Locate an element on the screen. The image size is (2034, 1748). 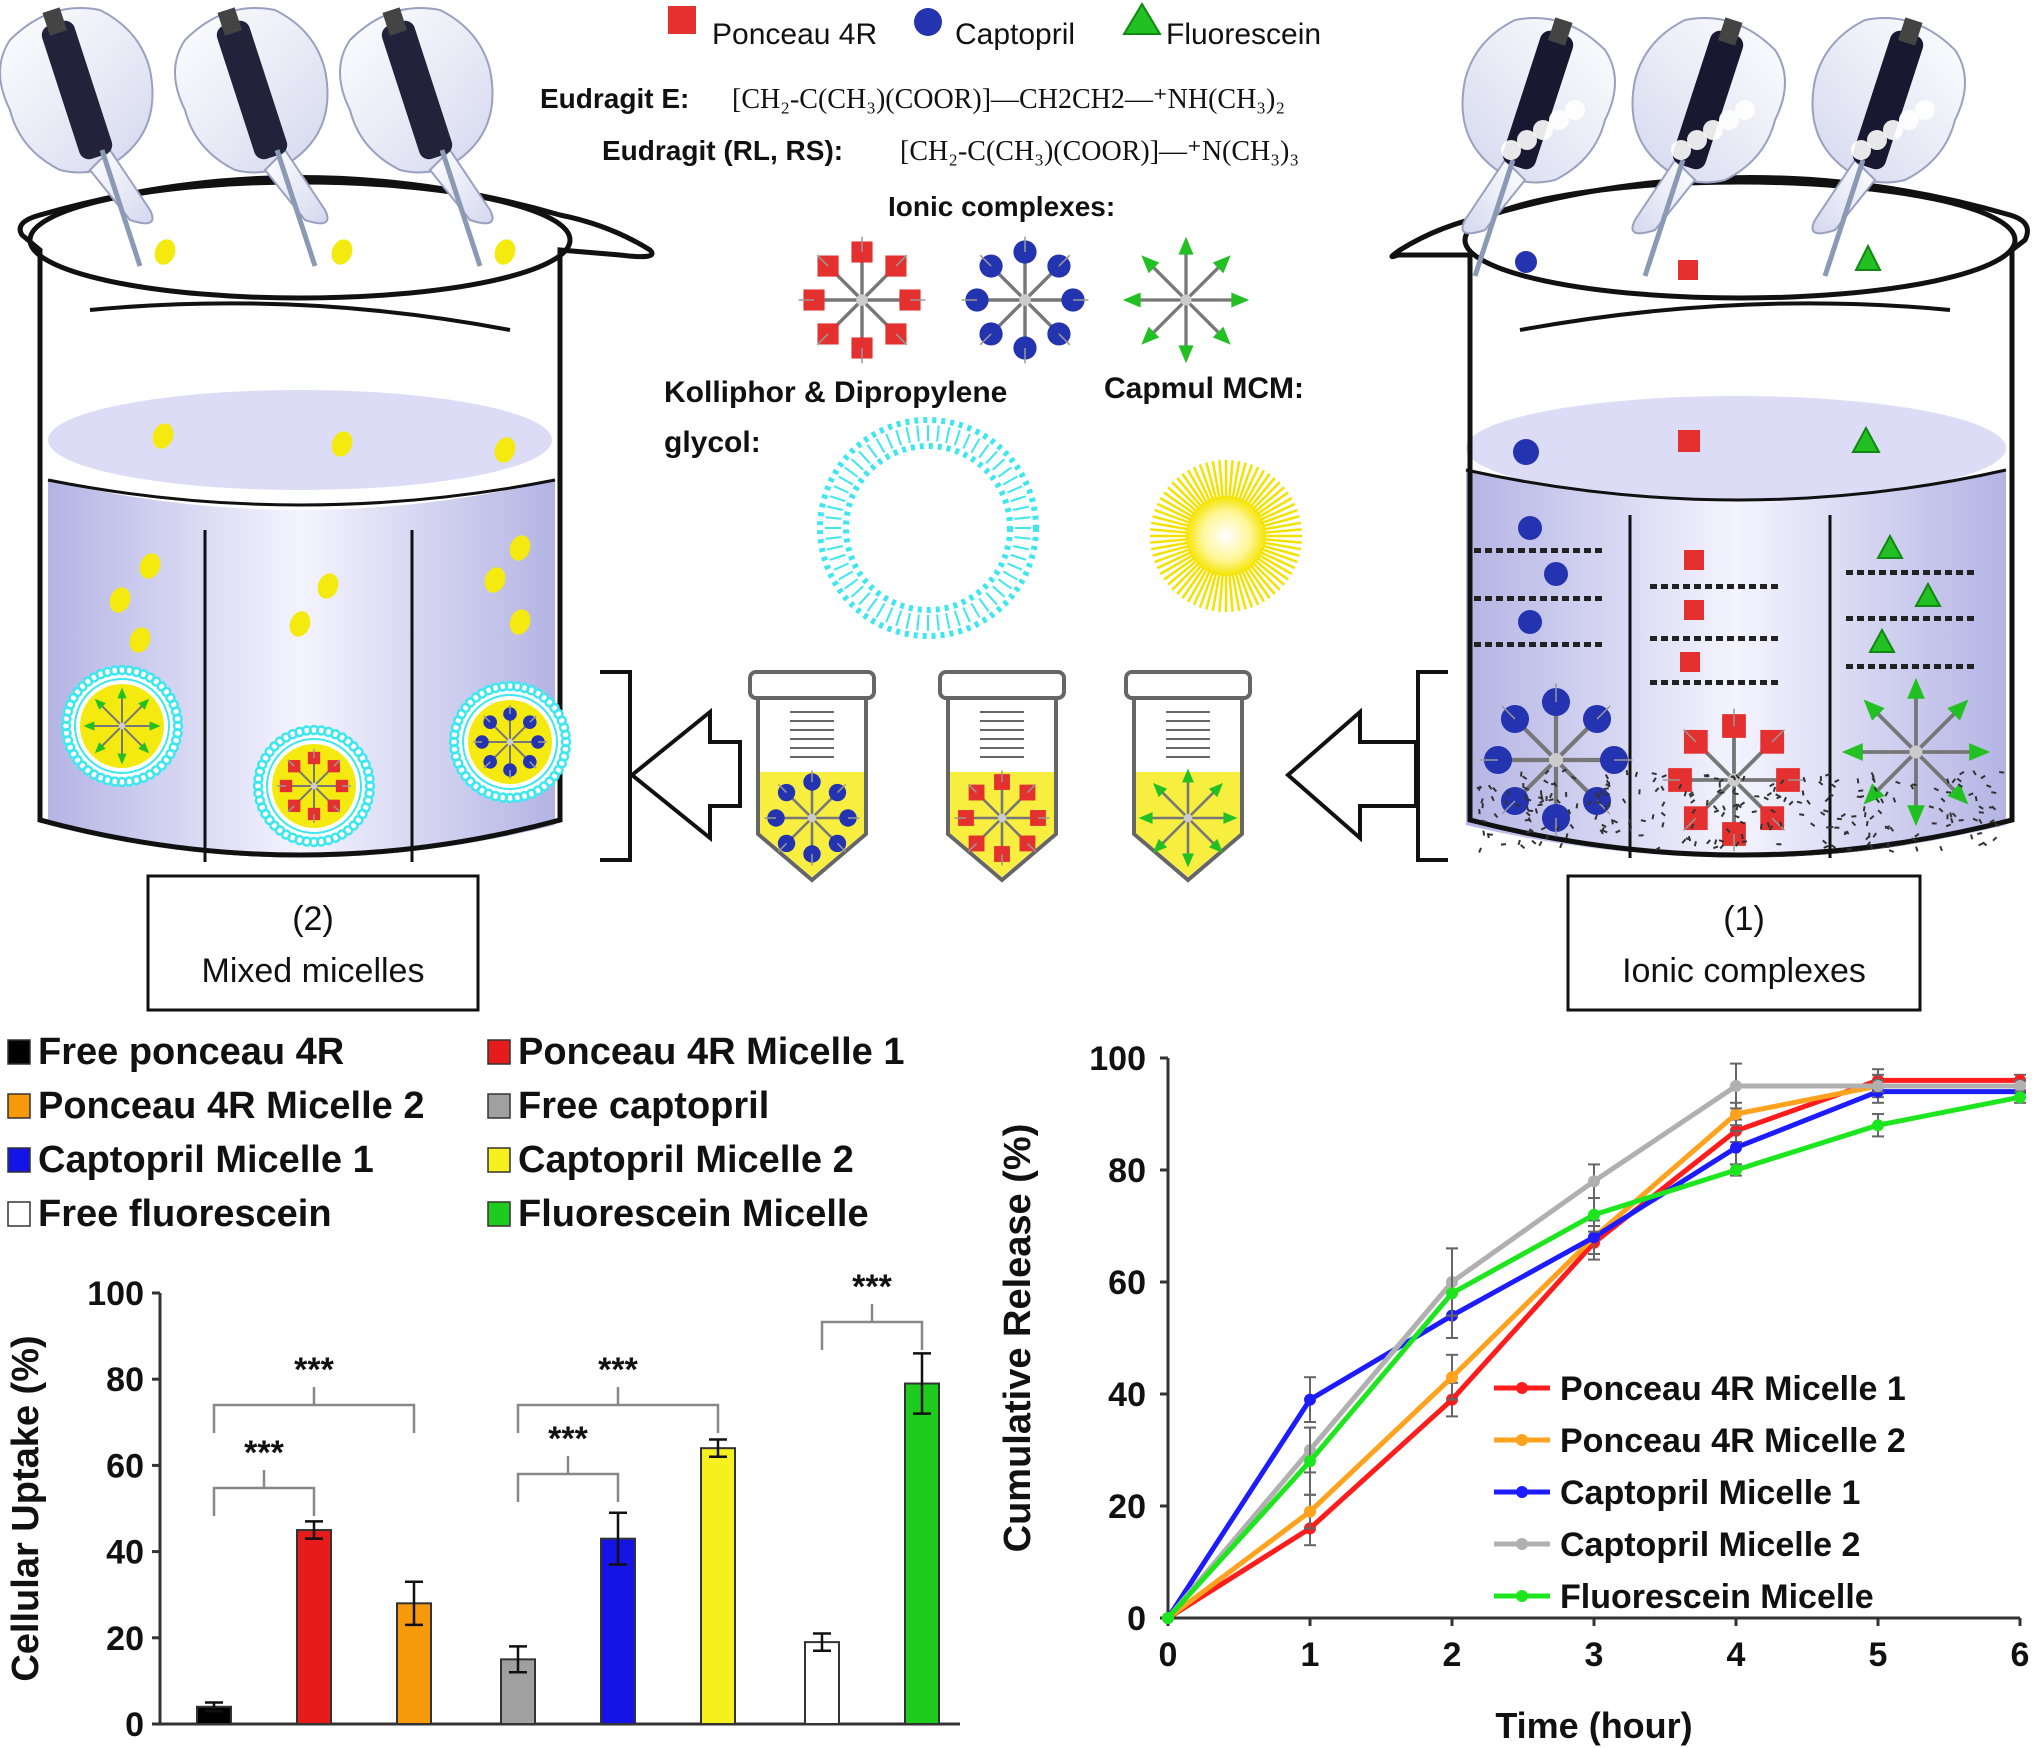
legend-label: Captopril Micelle 2 is located at coordinates (1710, 1545).